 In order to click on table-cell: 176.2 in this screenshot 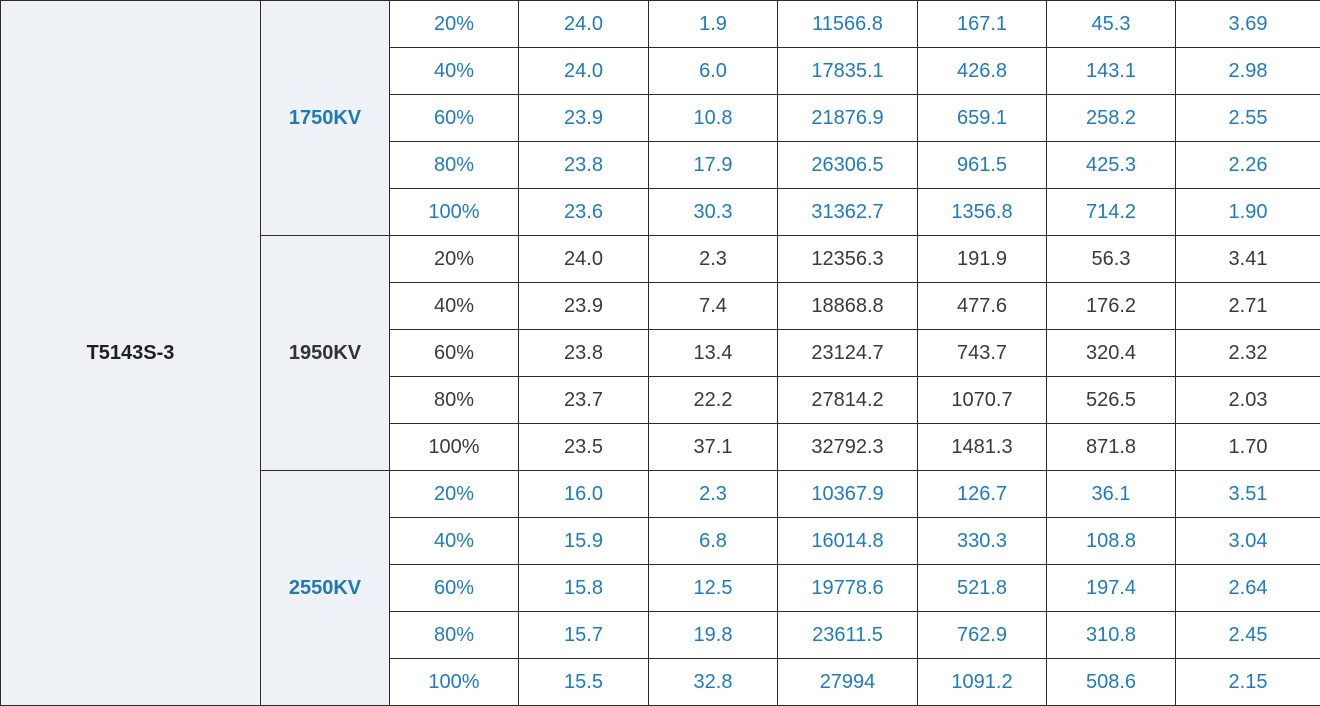, I will do `click(1111, 306)`.